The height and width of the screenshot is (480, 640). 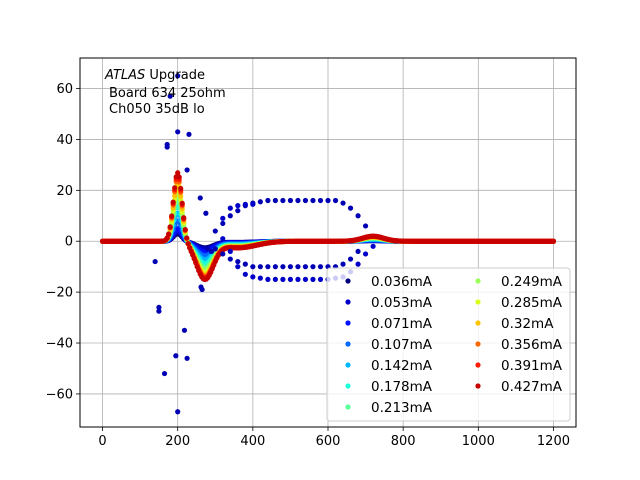 I want to click on x-tick-label: 400, so click(x=252, y=441).